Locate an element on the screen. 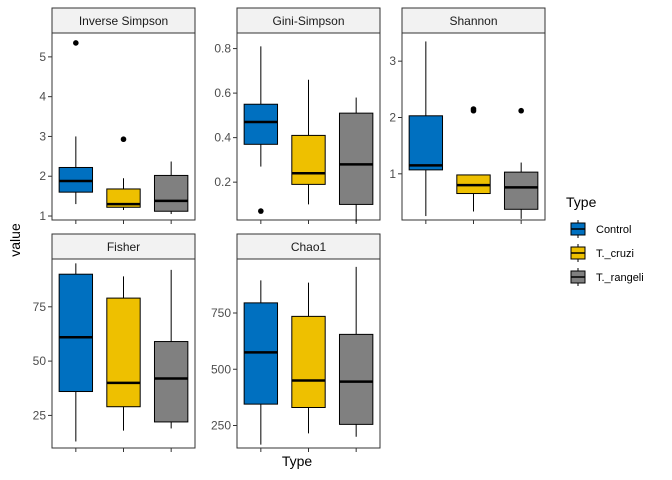 The image size is (672, 480). y-tick-label: 750 is located at coordinates (221, 313).